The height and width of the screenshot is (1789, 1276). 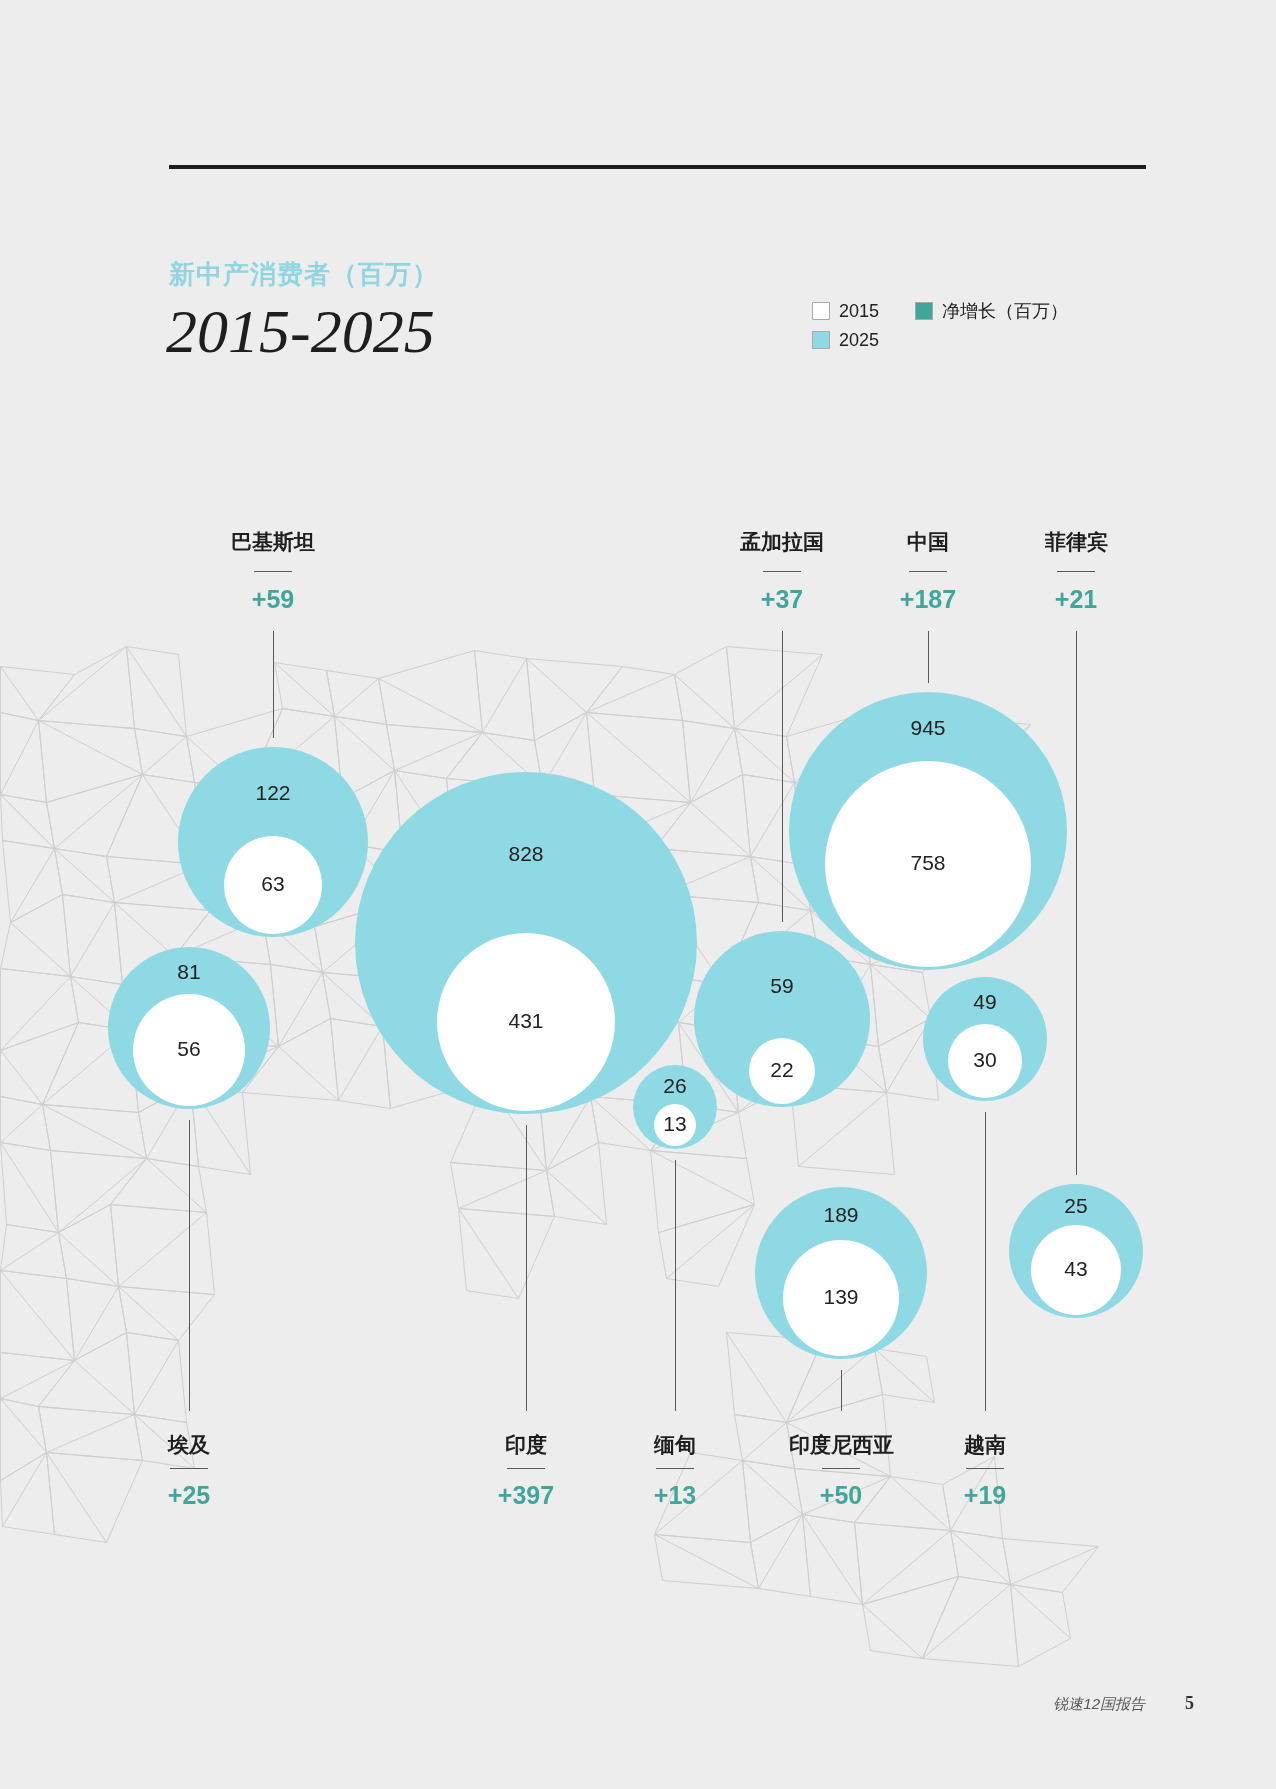 What do you see at coordinates (526, 1020) in the screenshot?
I see `data-label: 431` at bounding box center [526, 1020].